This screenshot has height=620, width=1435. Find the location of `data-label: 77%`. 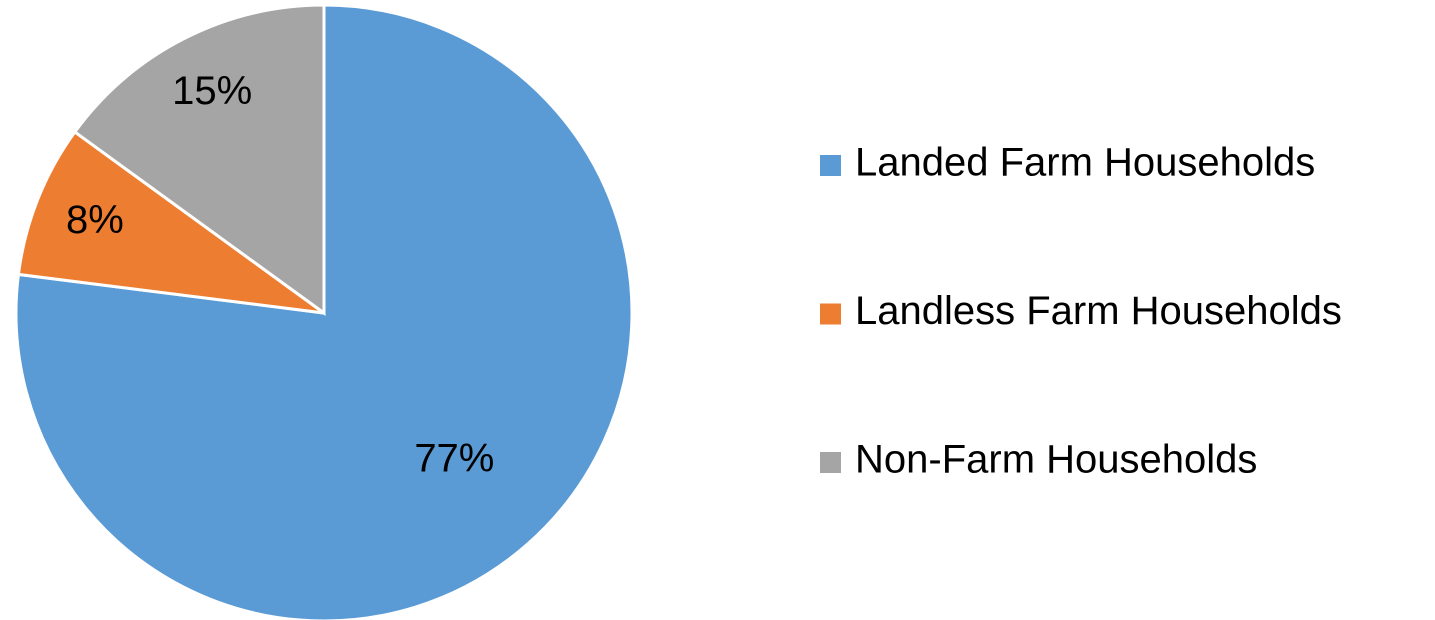

data-label: 77% is located at coordinates (454, 458).